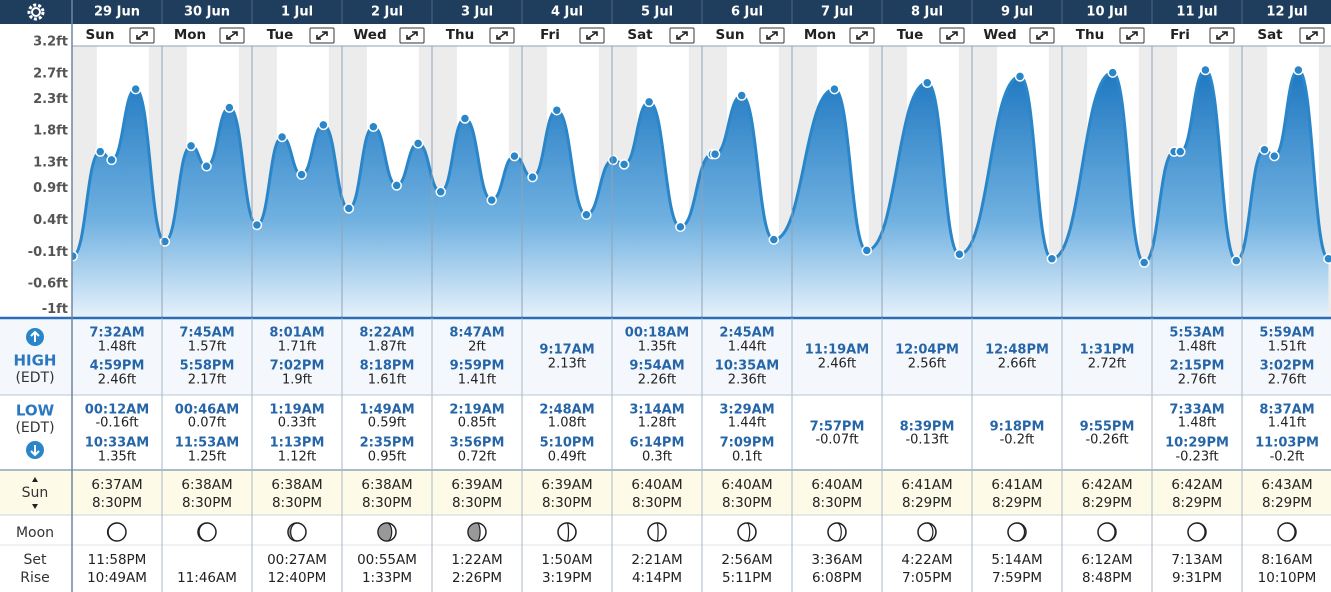  I want to click on low-time: 00:12AM, so click(117, 410).